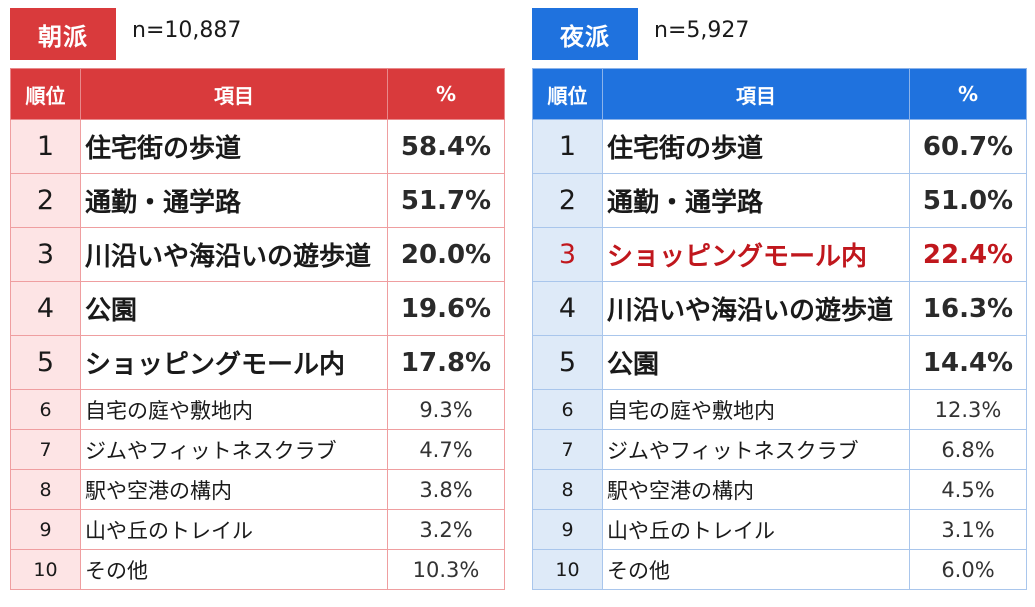 Image resolution: width=1035 pixels, height=607 pixels. Describe the element at coordinates (446, 362) in the screenshot. I see `percent-cell: 17.8%` at that location.